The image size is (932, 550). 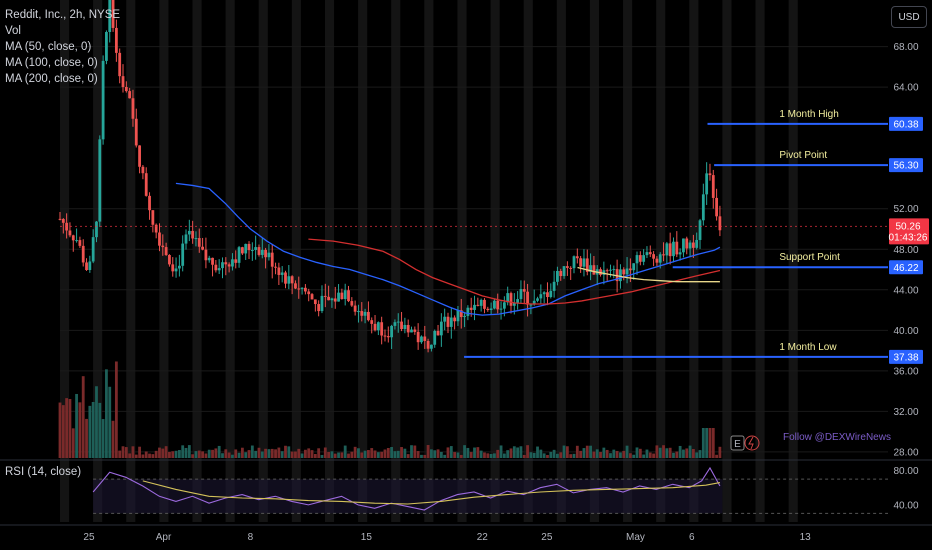 What do you see at coordinates (635, 537) in the screenshot?
I see `x-tick-label: May` at bounding box center [635, 537].